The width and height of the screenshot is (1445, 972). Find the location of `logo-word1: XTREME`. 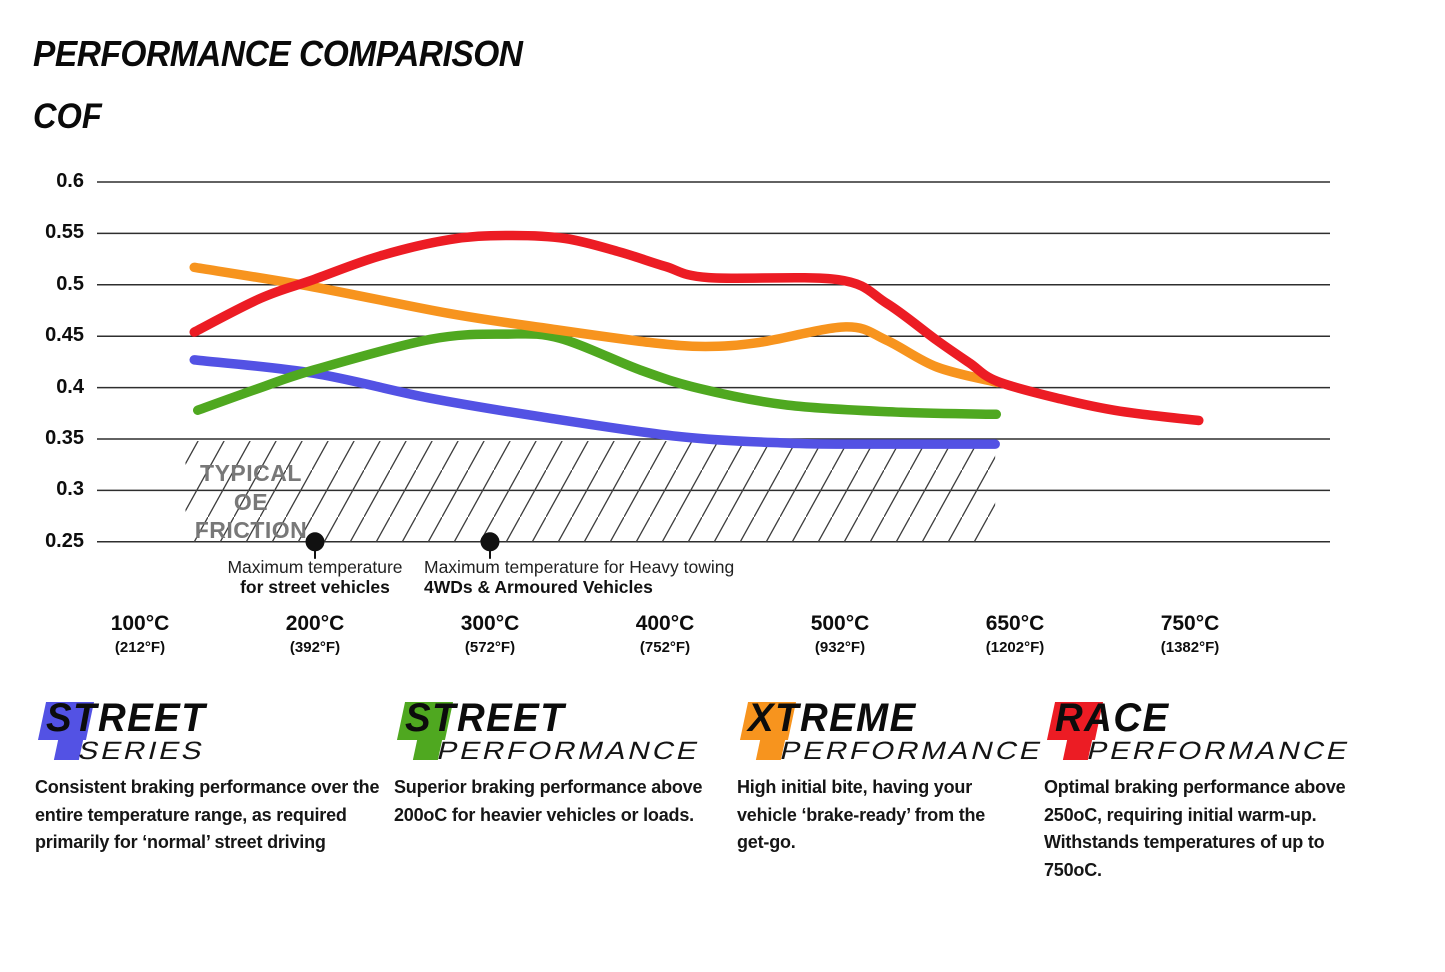

logo-word1: XTREME is located at coordinates (832, 718).